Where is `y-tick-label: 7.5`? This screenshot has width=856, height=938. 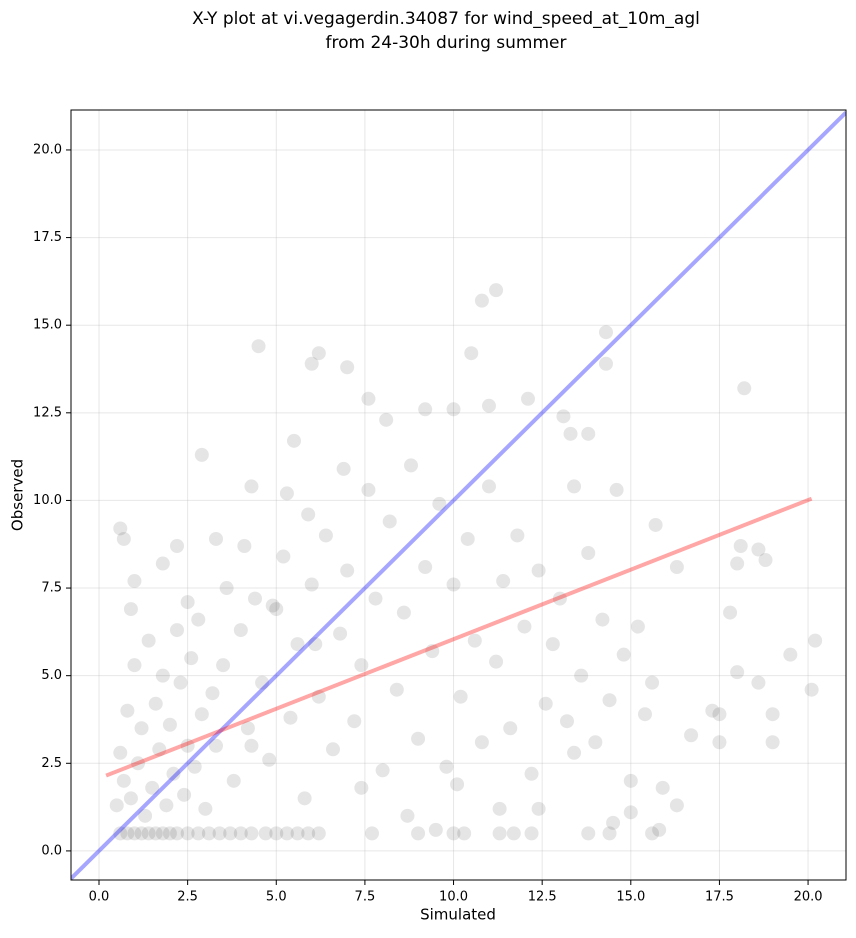
y-tick-label: 7.5 is located at coordinates (51, 588).